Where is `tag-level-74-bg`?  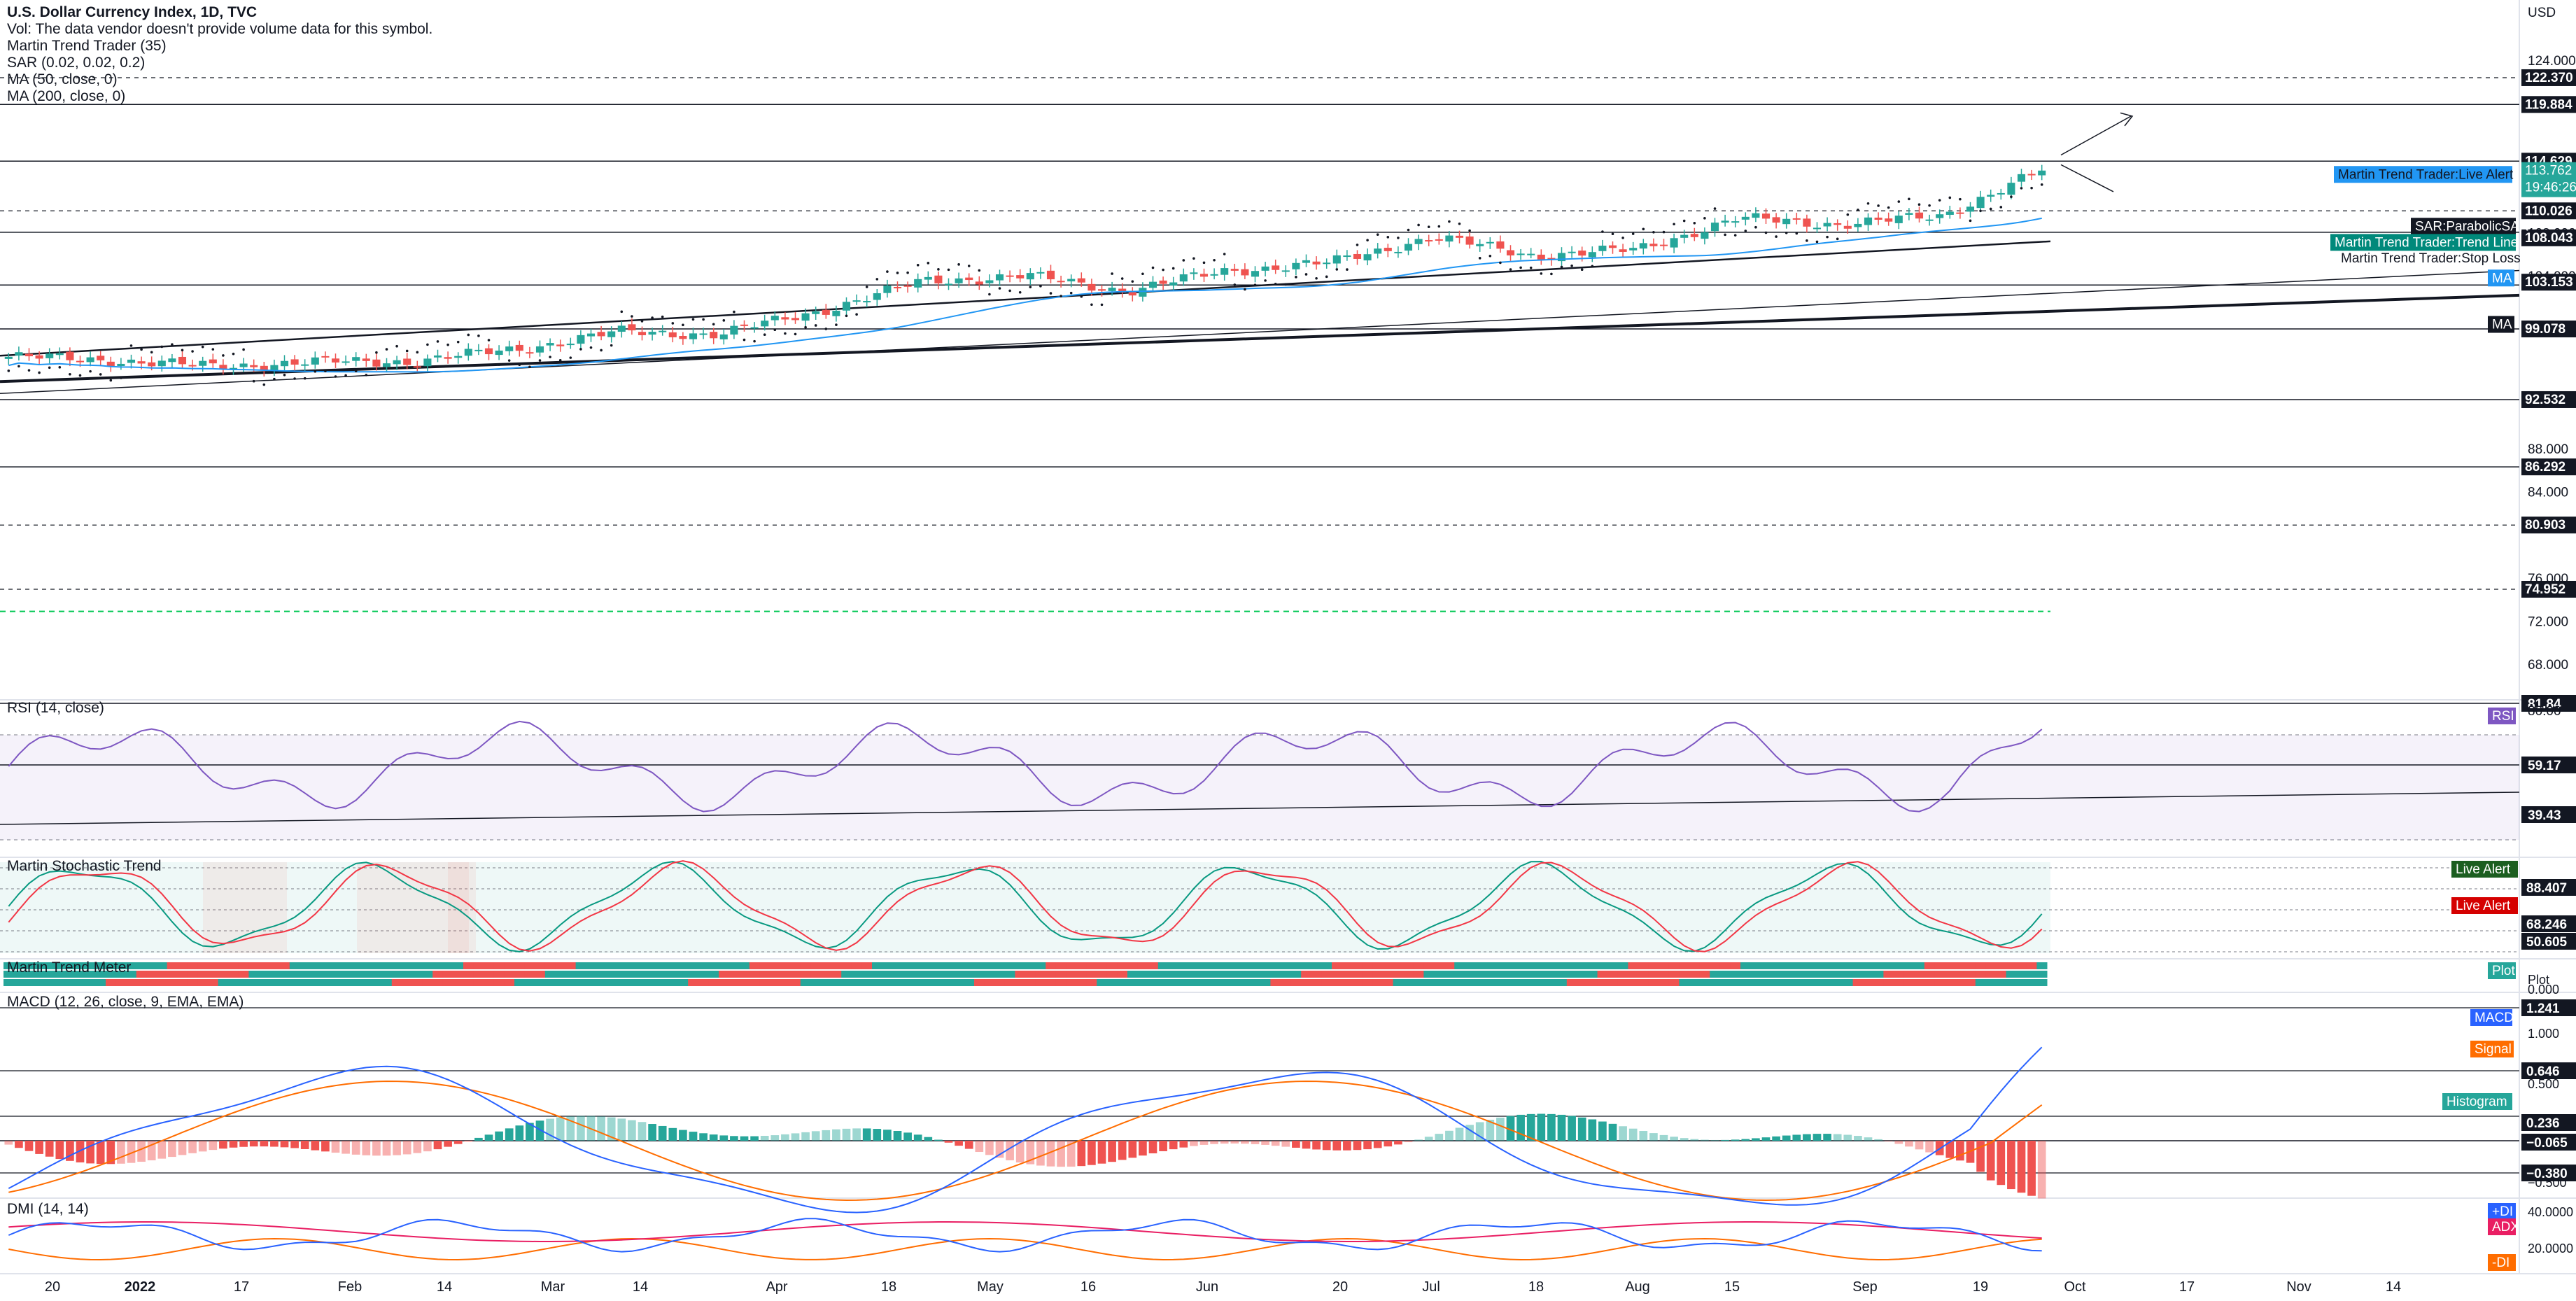 tag-level-74-bg is located at coordinates (2548, 589).